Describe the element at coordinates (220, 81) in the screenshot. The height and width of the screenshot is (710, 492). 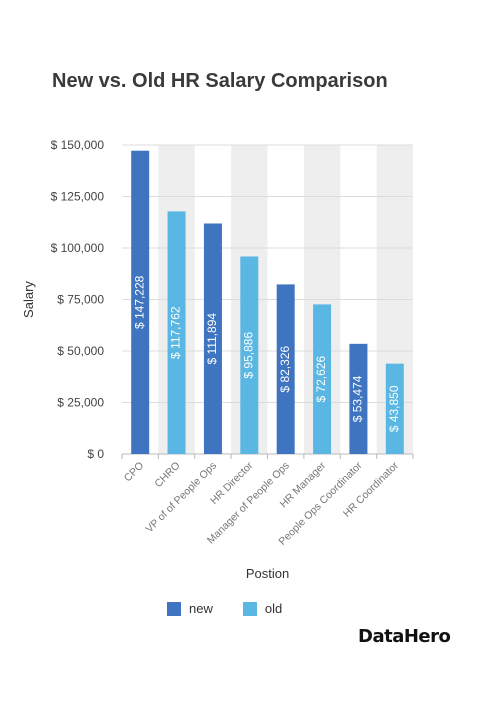
I see `chart-title: New vs. Old HR Salary Comparison` at that location.